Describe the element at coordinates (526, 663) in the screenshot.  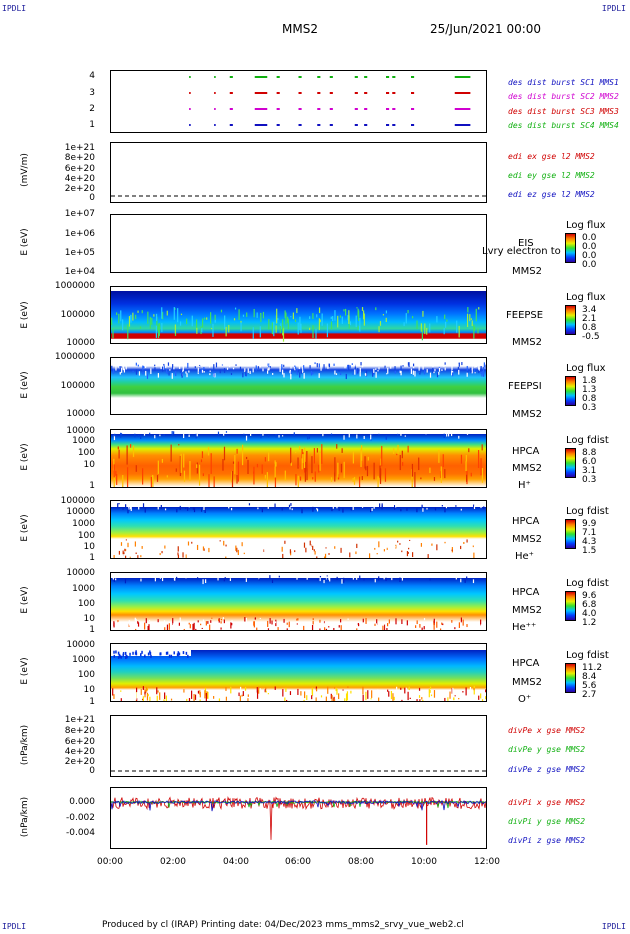
I see `instrument-label-hpca-o: HPCA` at that location.